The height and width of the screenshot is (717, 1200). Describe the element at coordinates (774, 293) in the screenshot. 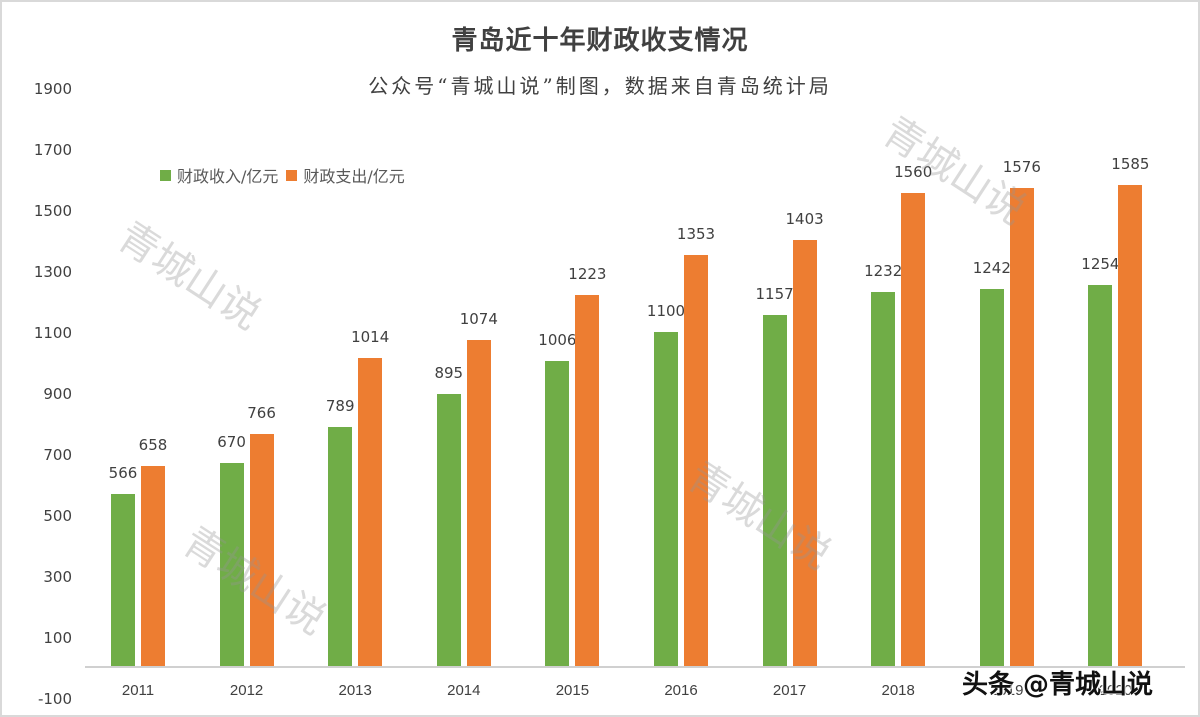

I see `data-label: 1157` at that location.